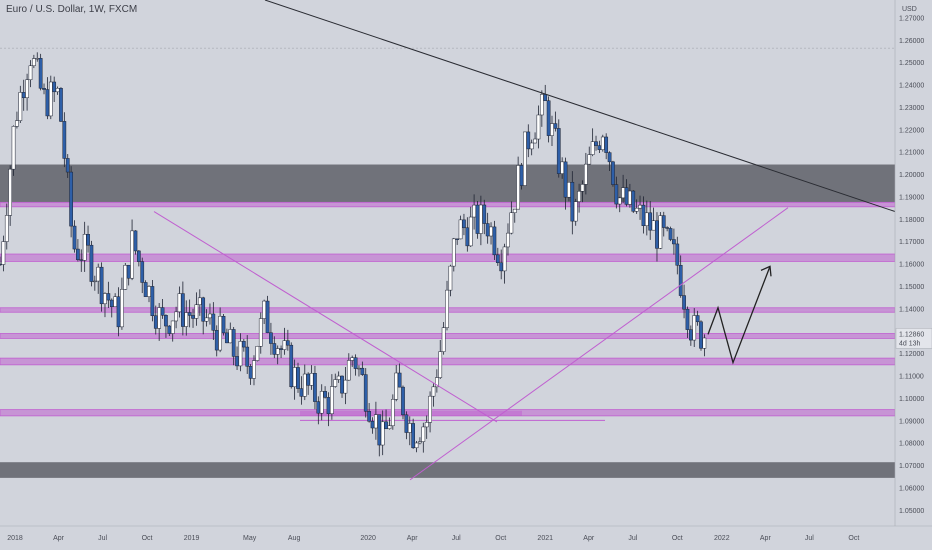 The image size is (932, 550). I want to click on x-tick-label-6: Aug, so click(294, 538).